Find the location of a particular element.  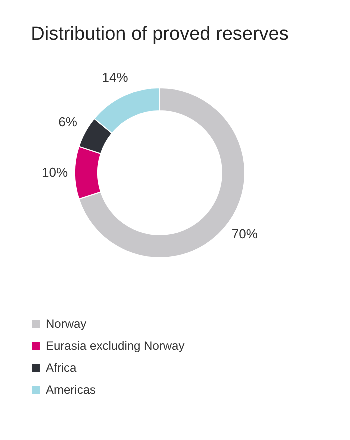

data-label: 70% is located at coordinates (245, 234).